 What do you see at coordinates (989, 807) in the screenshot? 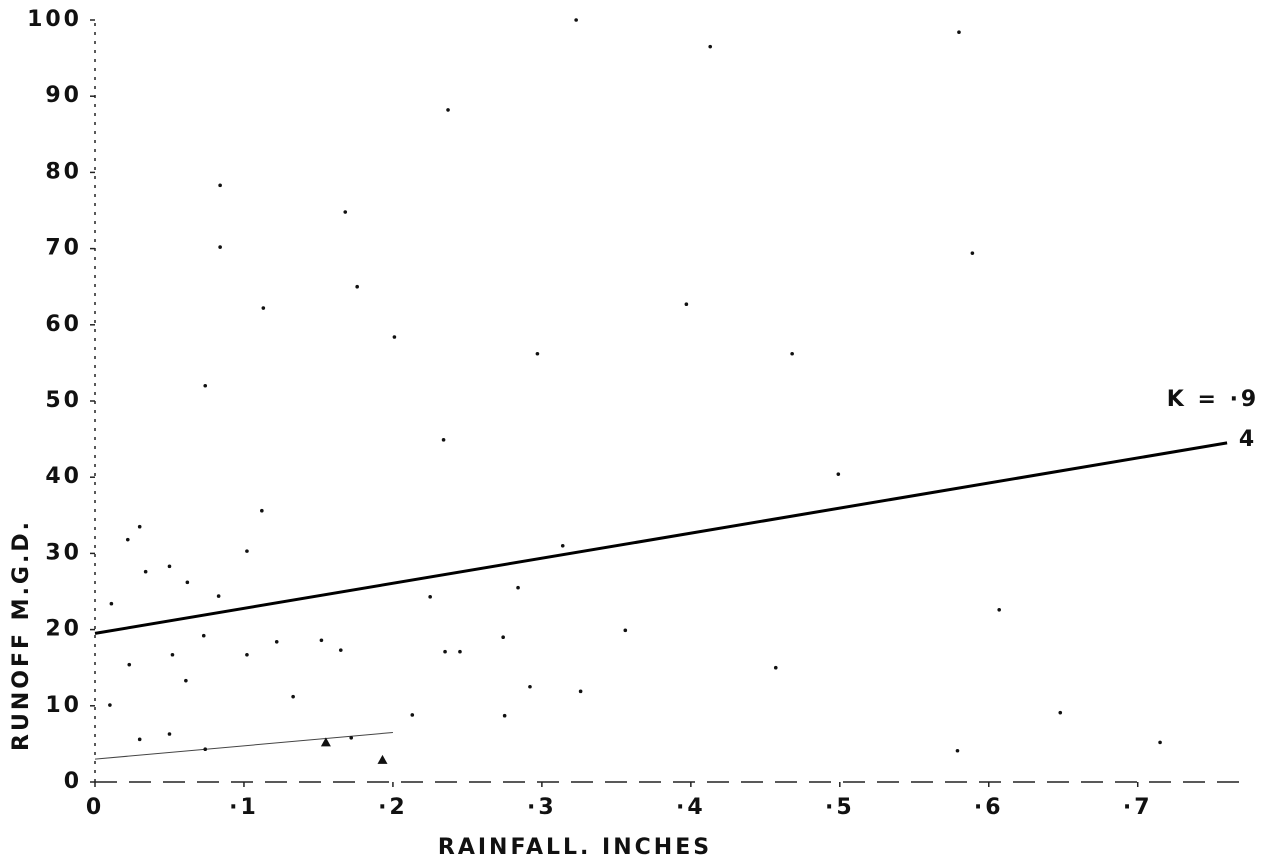
I see `x-tick-label: ·6` at bounding box center [989, 807].